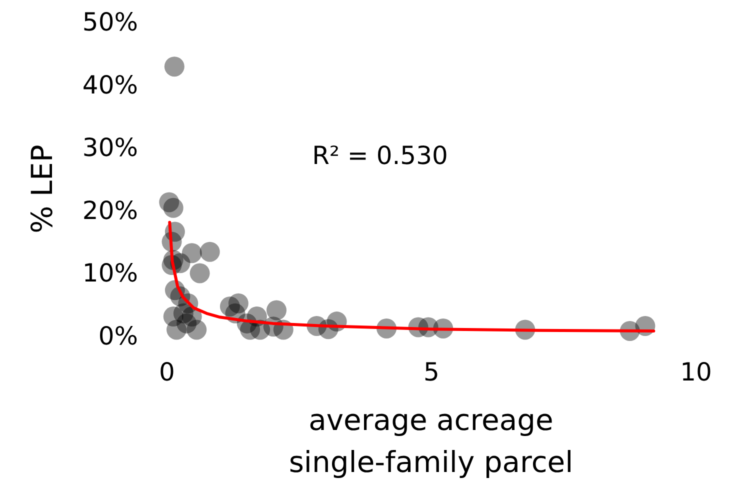 This screenshot has width=731, height=492. What do you see at coordinates (110, 85) in the screenshot?
I see `y-tick-label: 40%` at bounding box center [110, 85].